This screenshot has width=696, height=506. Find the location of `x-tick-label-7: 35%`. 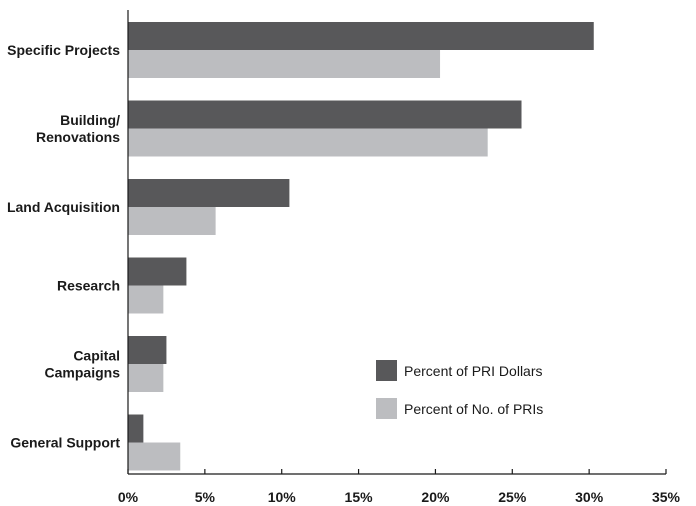

x-tick-label-7: 35% is located at coordinates (666, 497).